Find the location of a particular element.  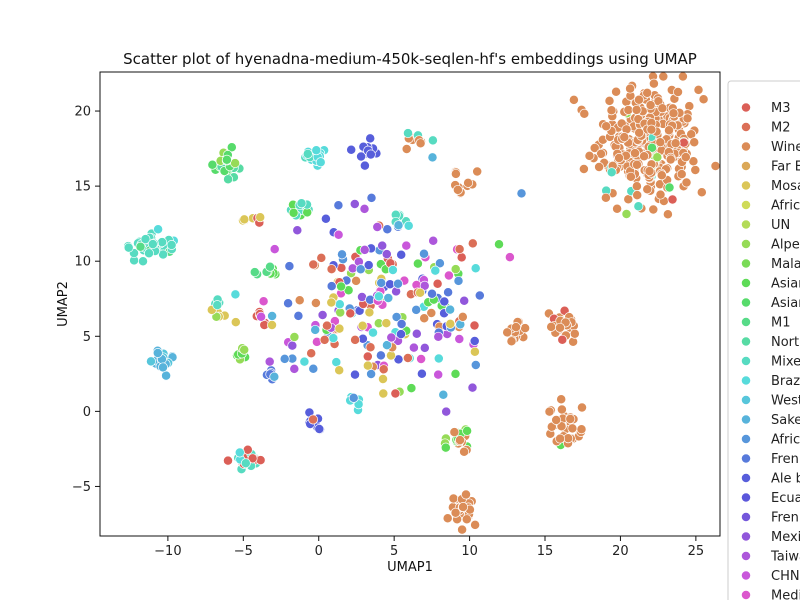

legend-label: Mixe is located at coordinates (785, 362).